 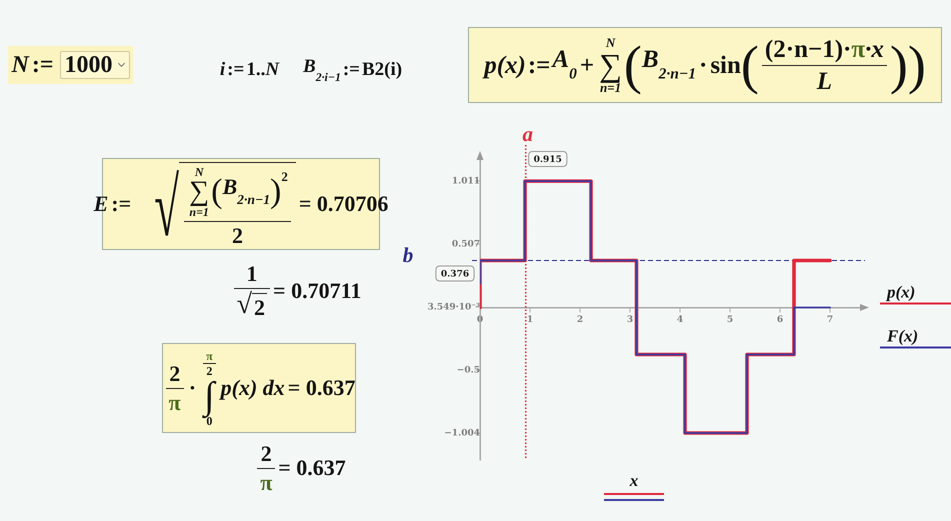 I want to click on text: E, so click(x=101, y=203).